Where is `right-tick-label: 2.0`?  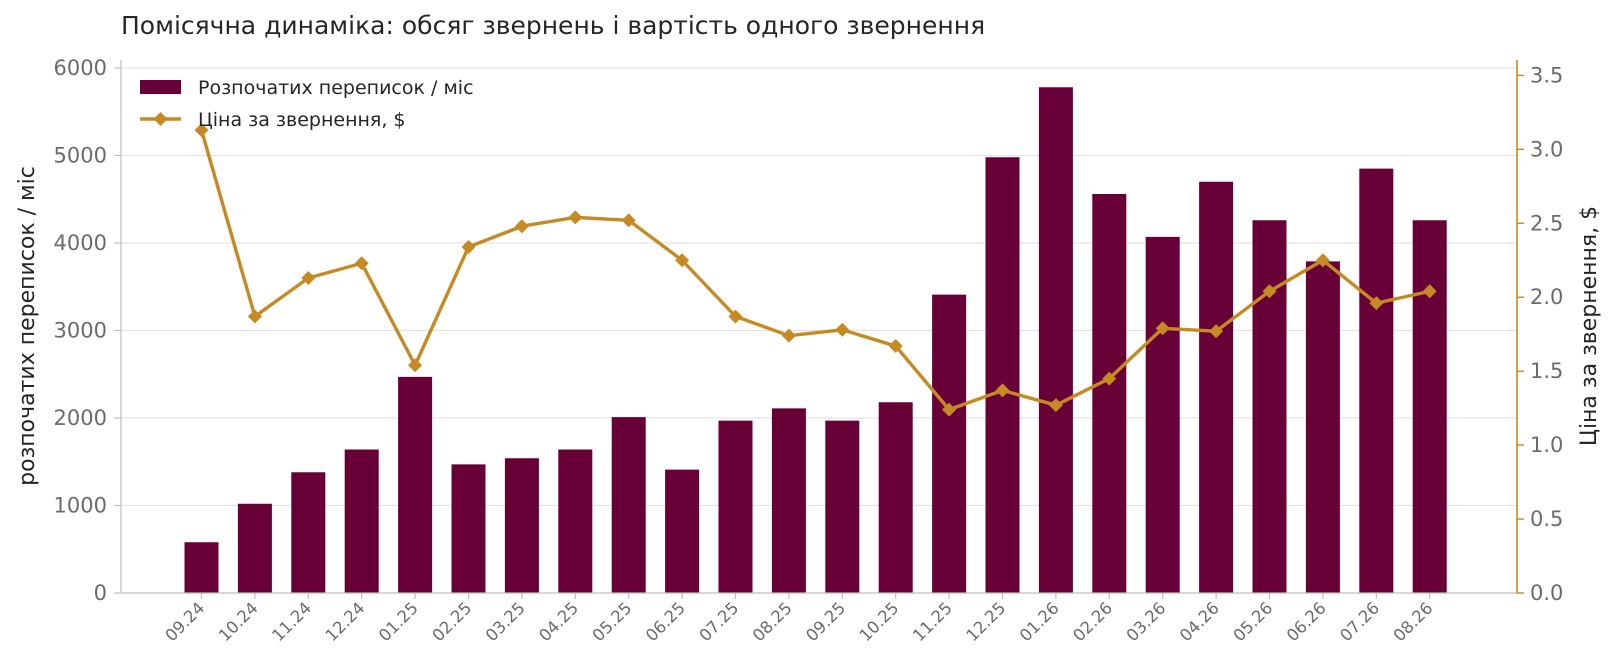 right-tick-label: 2.0 is located at coordinates (1546, 297).